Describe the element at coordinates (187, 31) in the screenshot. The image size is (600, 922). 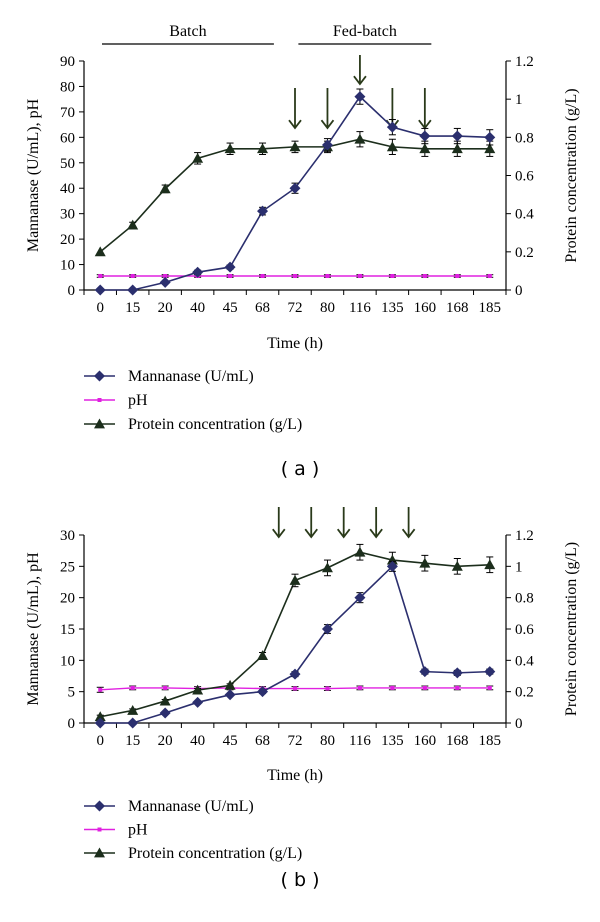
I see `phase-label: Batch` at that location.